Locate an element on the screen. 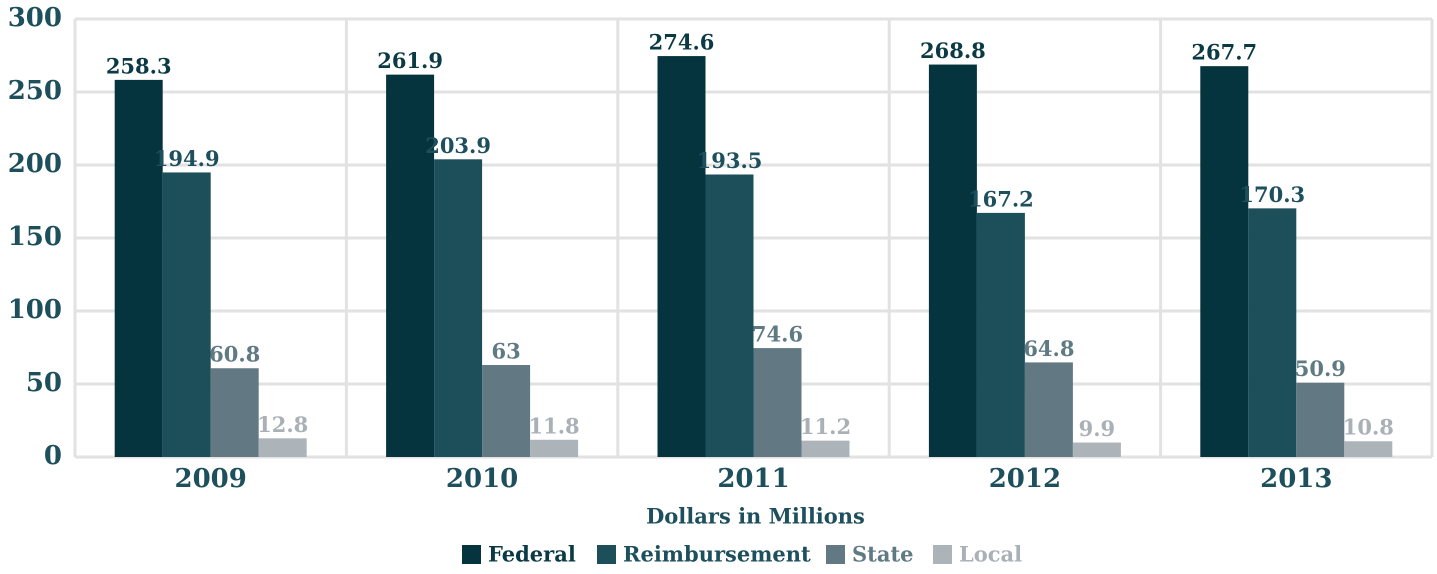 The width and height of the screenshot is (1437, 574). y-tick-label: 150 is located at coordinates (35, 237).